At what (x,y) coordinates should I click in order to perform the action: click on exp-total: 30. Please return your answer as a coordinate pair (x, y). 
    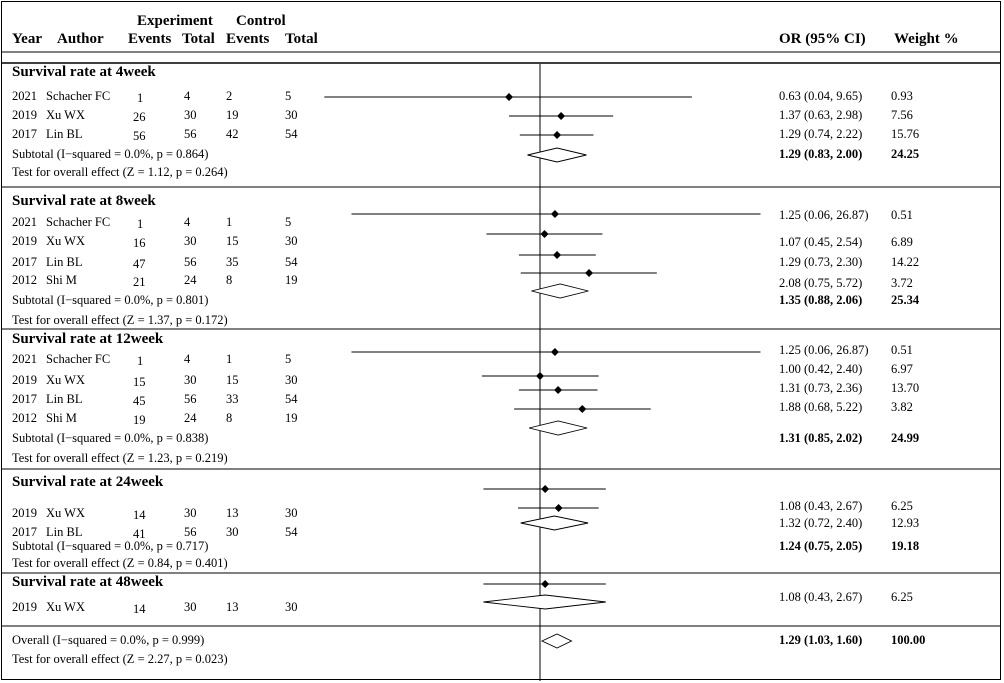
    Looking at the image, I should click on (190, 607).